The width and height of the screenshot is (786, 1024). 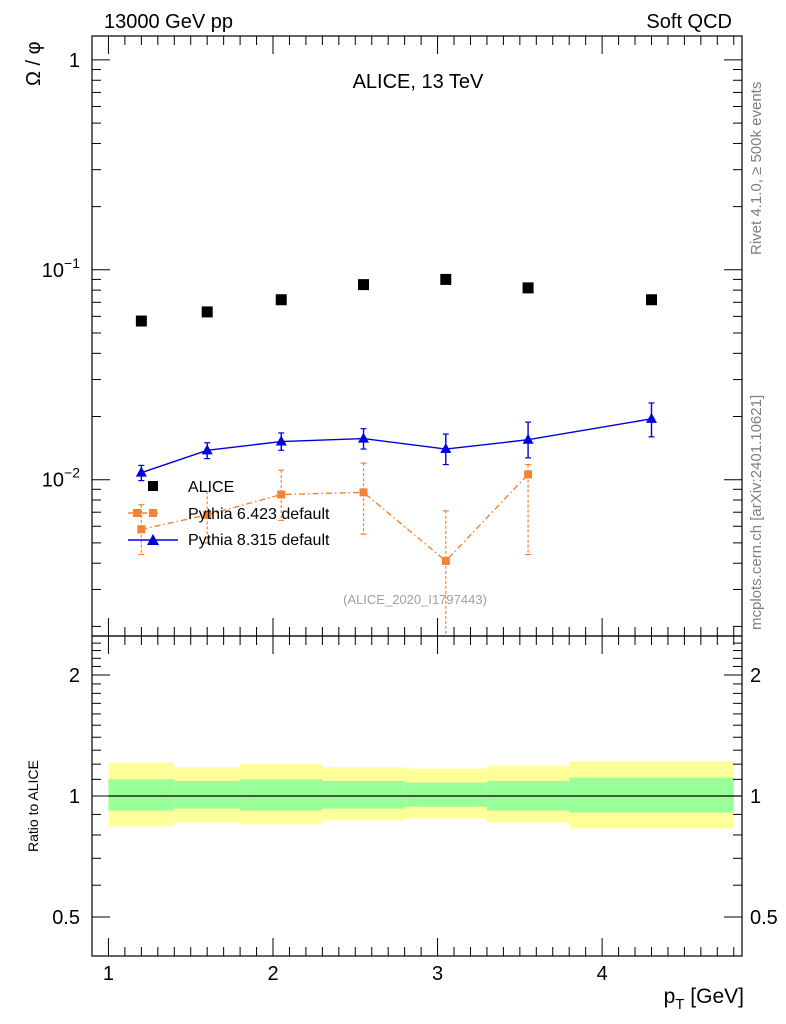 I want to click on ratio-x-tick-label: 1, so click(x=108, y=974).